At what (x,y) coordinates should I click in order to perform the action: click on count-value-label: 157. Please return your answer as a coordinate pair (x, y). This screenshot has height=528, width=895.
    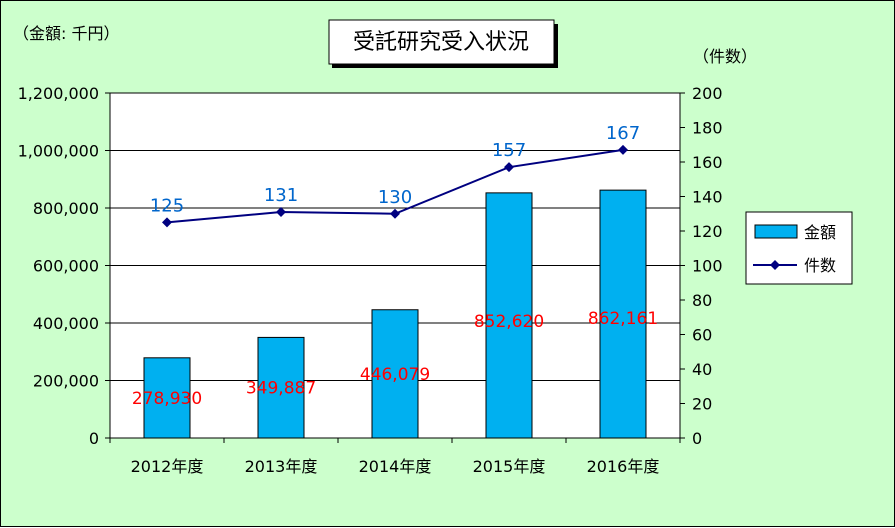
    Looking at the image, I should click on (509, 150).